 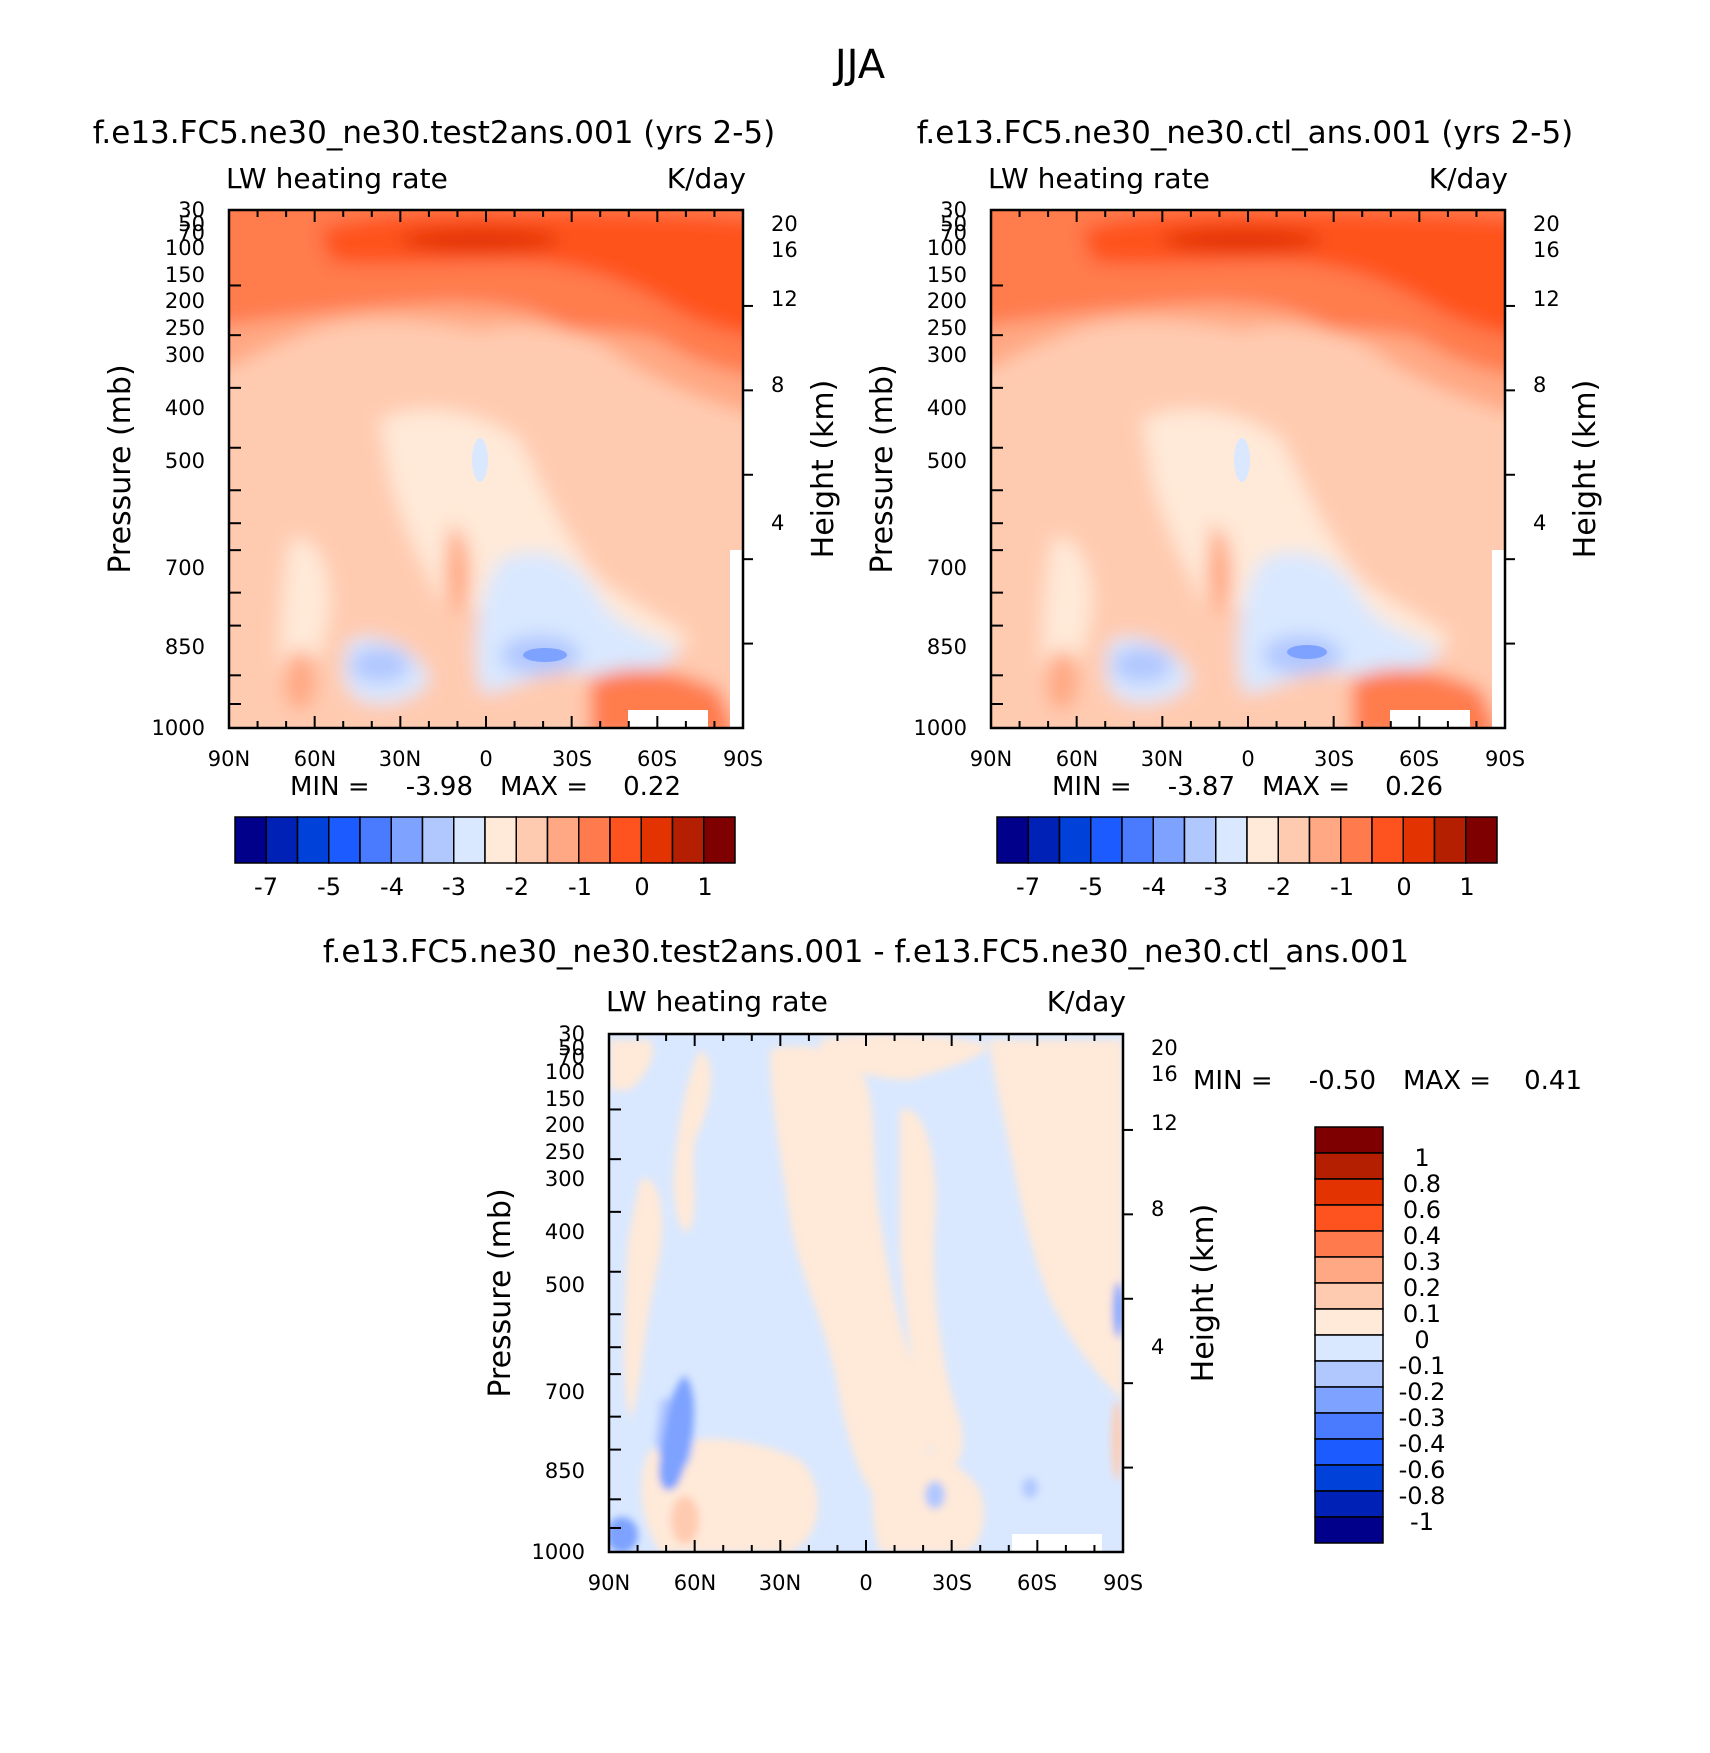 I want to click on y-tick-1000: 1000, so click(x=558, y=1552).